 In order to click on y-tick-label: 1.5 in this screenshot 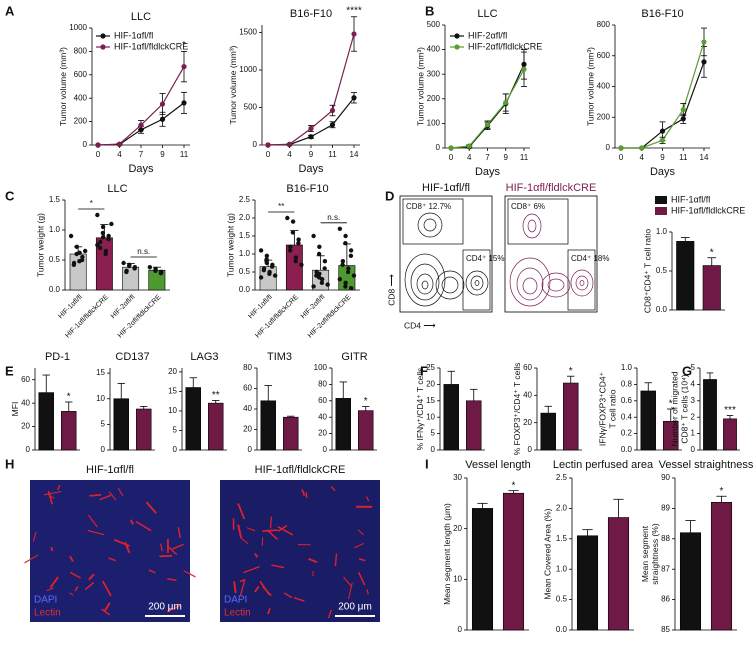, I will do `click(562, 538)`.